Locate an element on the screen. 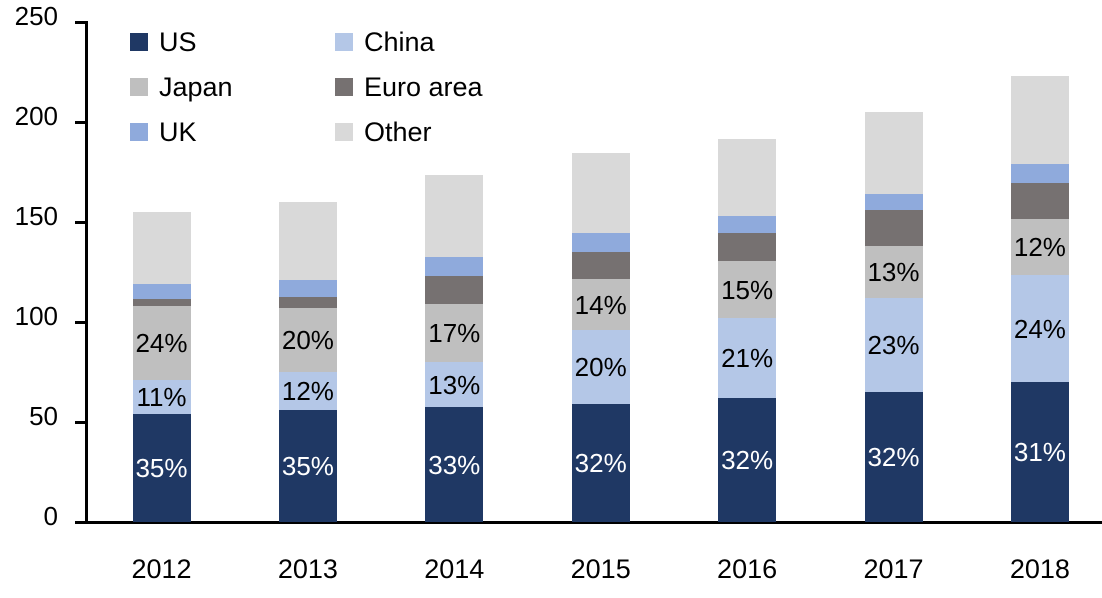 The width and height of the screenshot is (1102, 598). bar-segment-other-2018 is located at coordinates (1039, 120).